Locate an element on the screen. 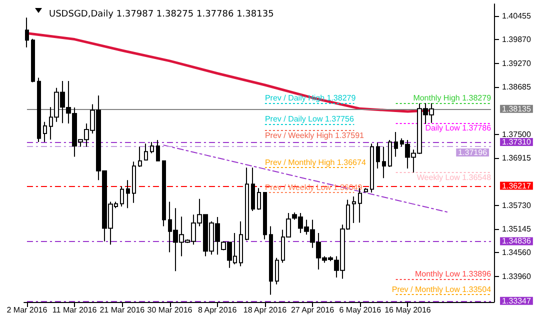 This screenshot has width=550, height=320. ref-line-label: 1.37310 is located at coordinates (517, 141).